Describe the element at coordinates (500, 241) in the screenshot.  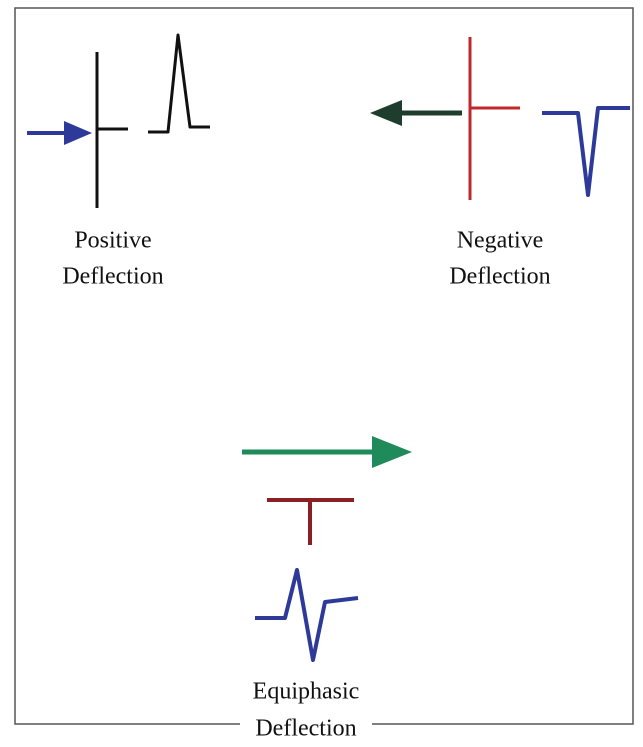
I see `label-line: Negative` at that location.